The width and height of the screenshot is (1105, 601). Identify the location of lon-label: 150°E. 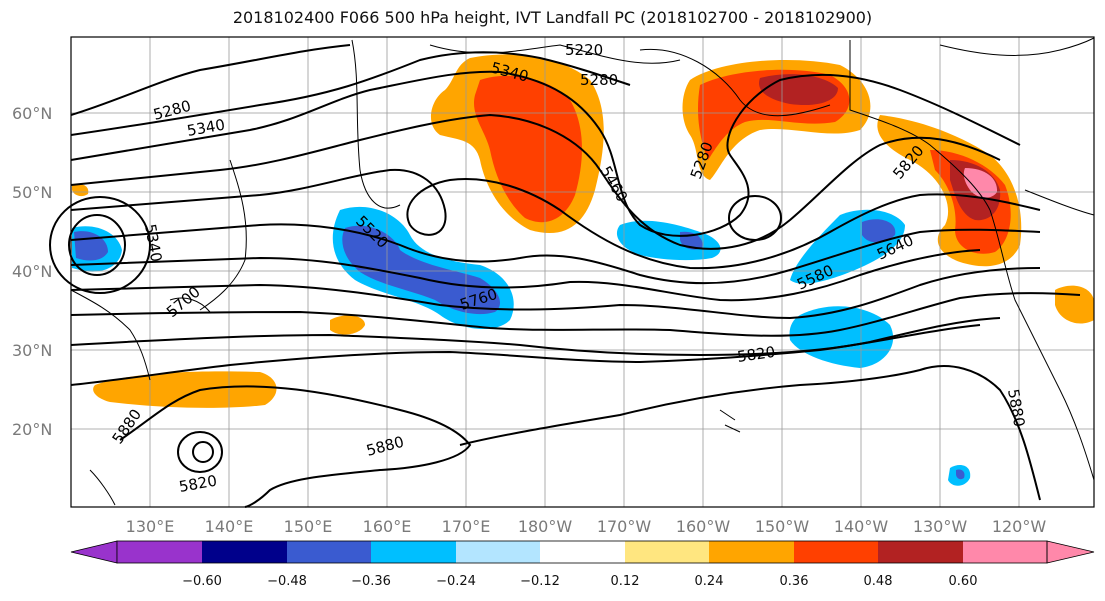
(308, 526).